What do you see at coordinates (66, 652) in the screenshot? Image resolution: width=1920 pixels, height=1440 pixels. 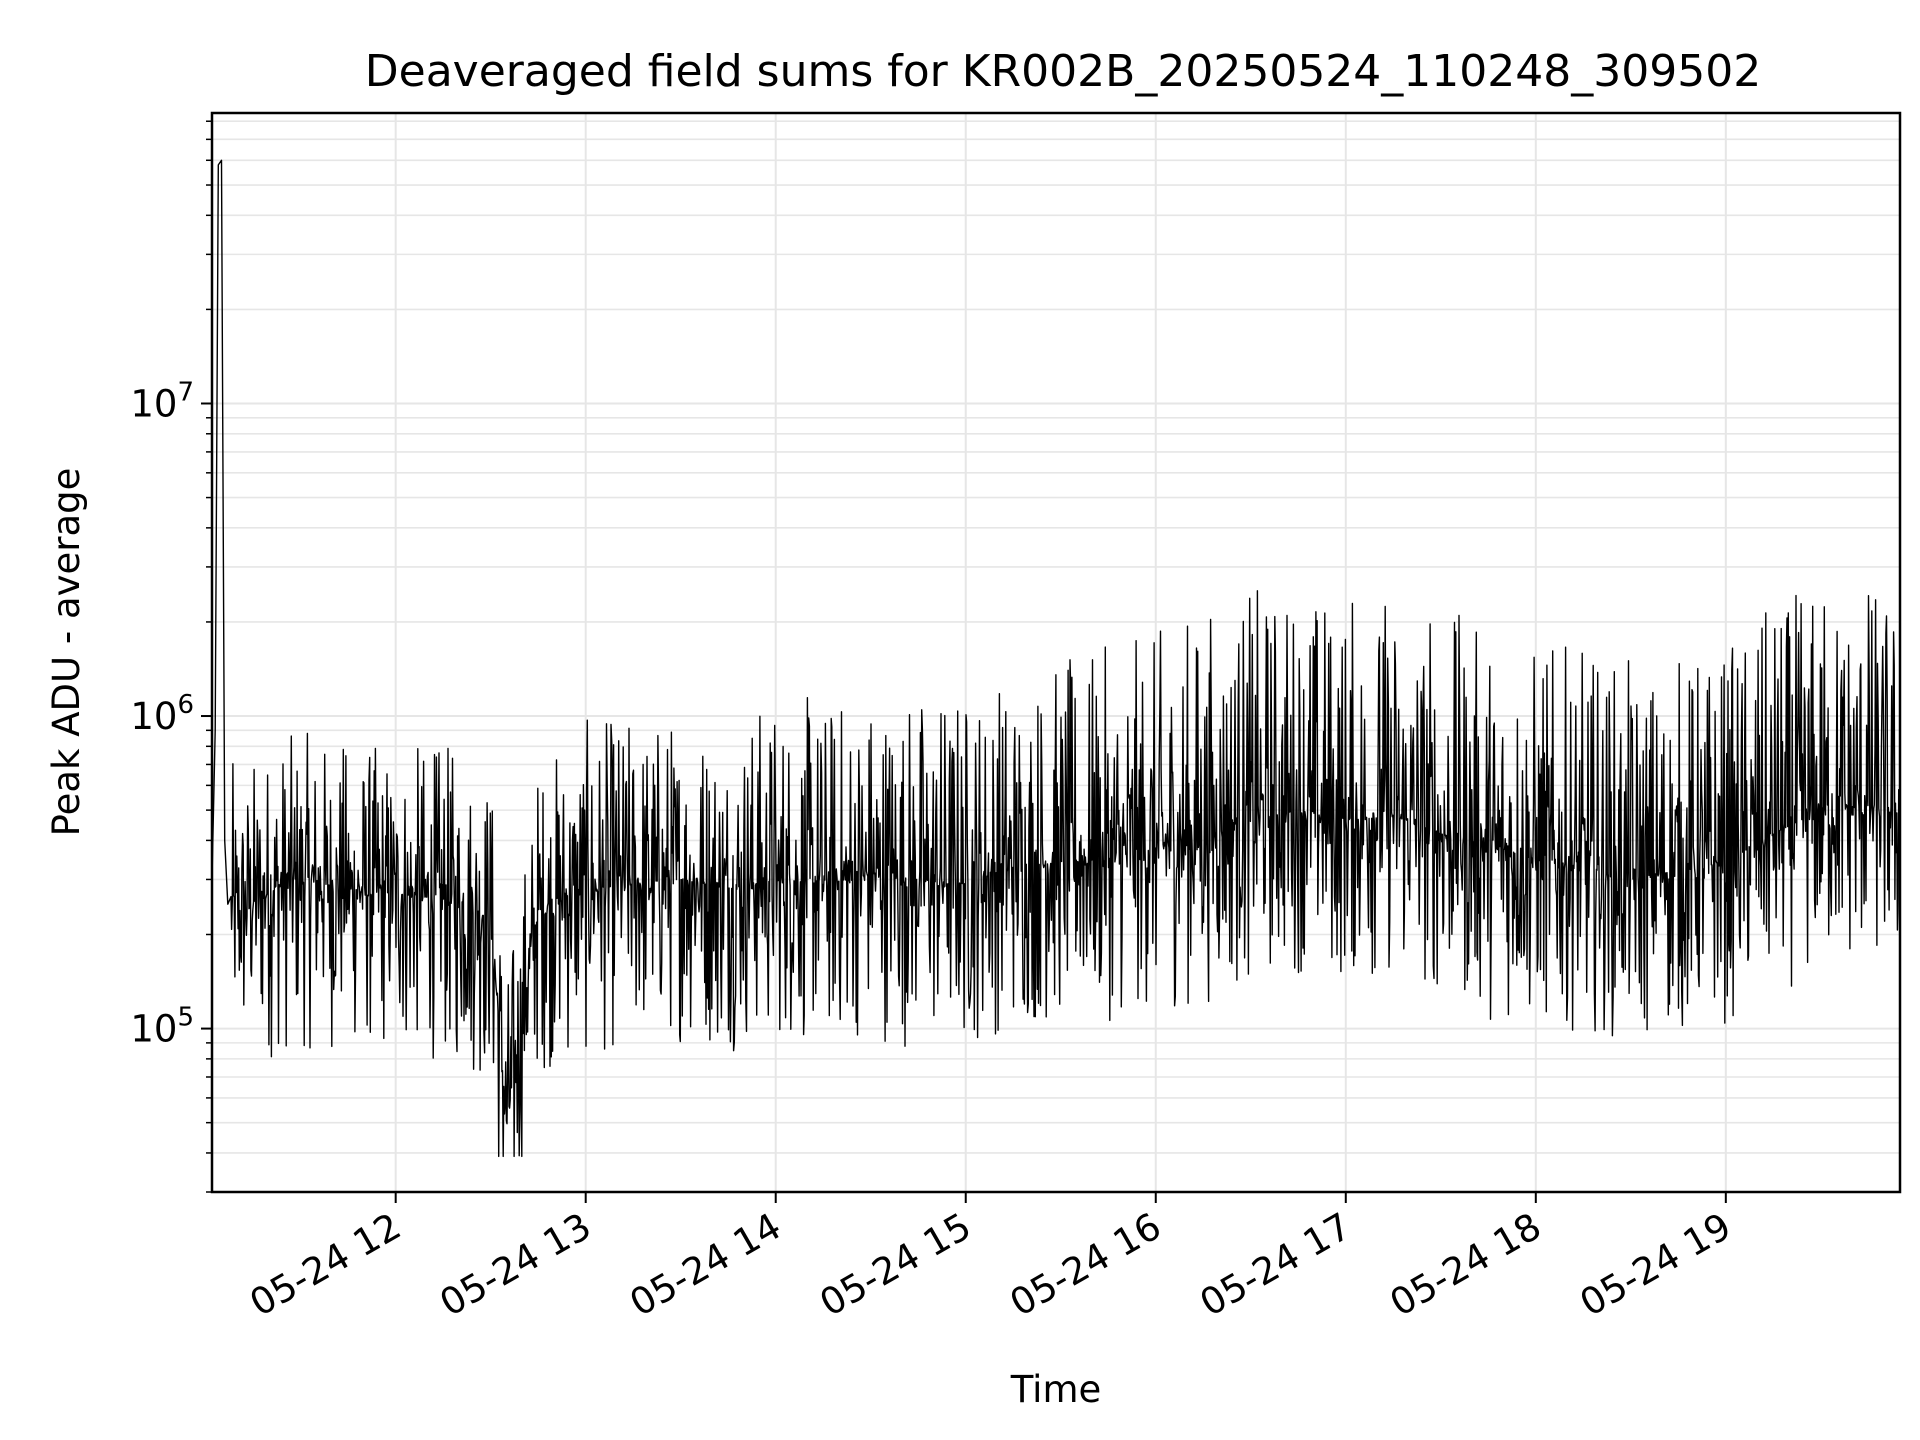 I see `y-axis-label: Peak ADU - average` at bounding box center [66, 652].